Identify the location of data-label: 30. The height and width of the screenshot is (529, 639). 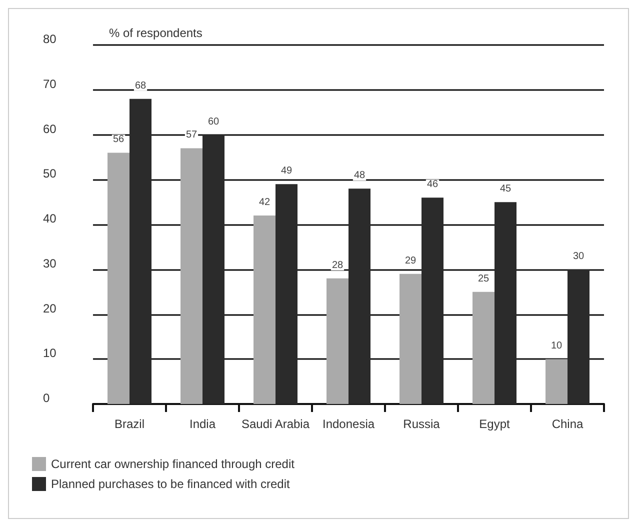
(578, 256).